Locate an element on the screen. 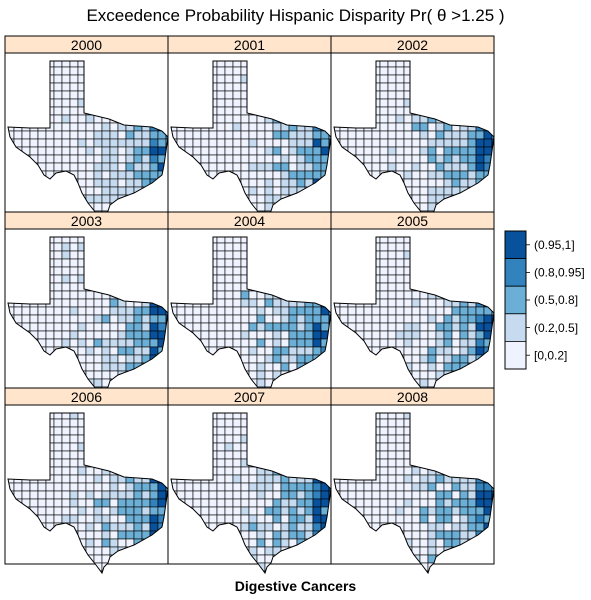 This screenshot has width=591, height=600. figure-caption: Digestive Cancers is located at coordinates (295, 586).